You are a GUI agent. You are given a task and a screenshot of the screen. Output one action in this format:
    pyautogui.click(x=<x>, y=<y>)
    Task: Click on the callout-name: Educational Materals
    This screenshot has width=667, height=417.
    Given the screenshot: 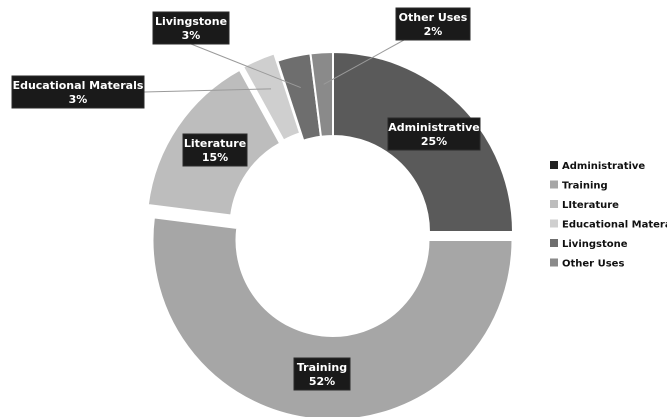 What is the action you would take?
    pyautogui.click(x=78, y=85)
    